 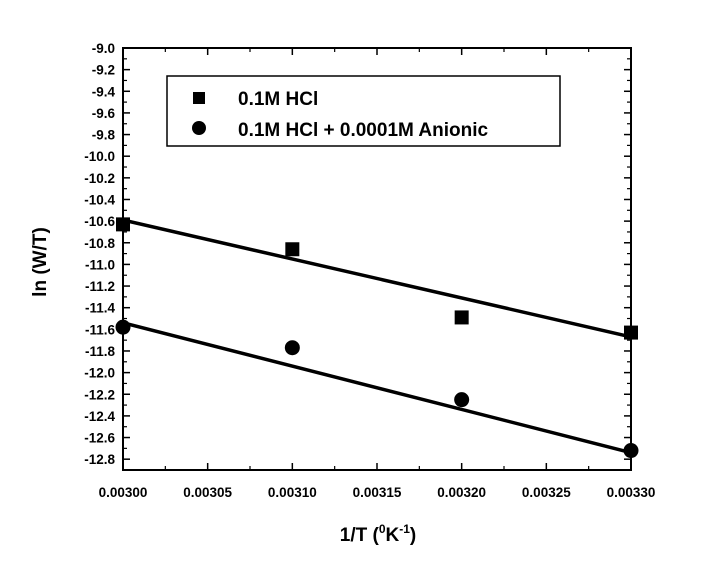 What do you see at coordinates (103, 70) in the screenshot?
I see `y-tick-label: -9.2` at bounding box center [103, 70].